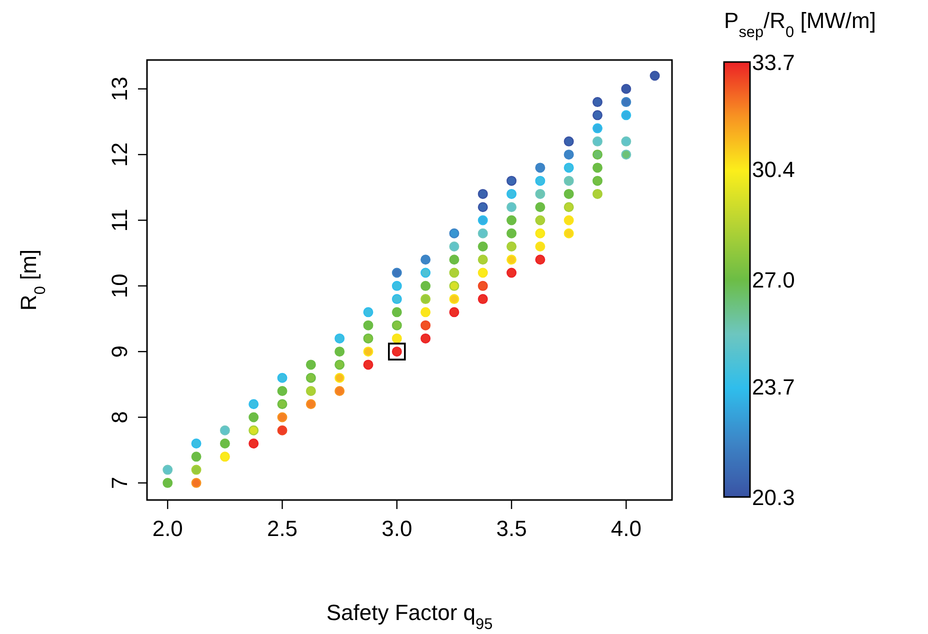  Describe the element at coordinates (119, 220) in the screenshot. I see `y-tick-label: 11` at that location.